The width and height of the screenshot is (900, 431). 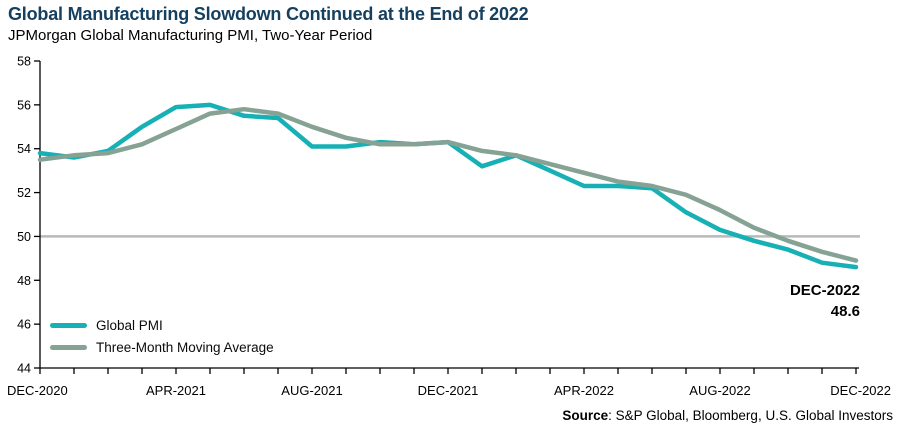 I want to click on y-tick-label: 44, so click(x=24, y=369).